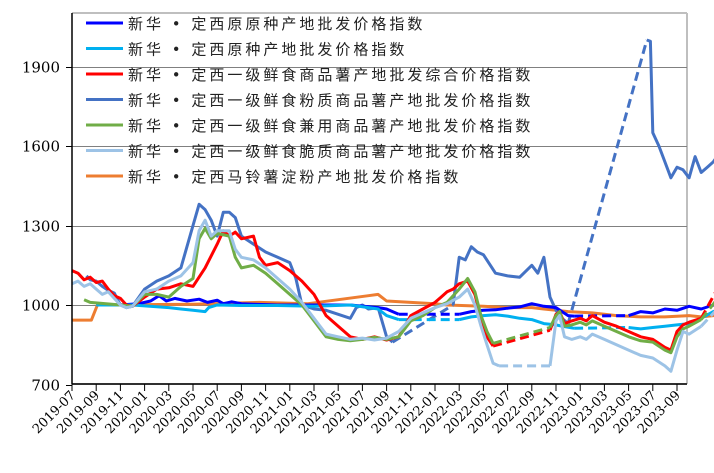 The image size is (714, 473). I want to click on legend-item: 新华 • 定西一级鲜食粉质商品薯产地批发价格指数, so click(309, 101).